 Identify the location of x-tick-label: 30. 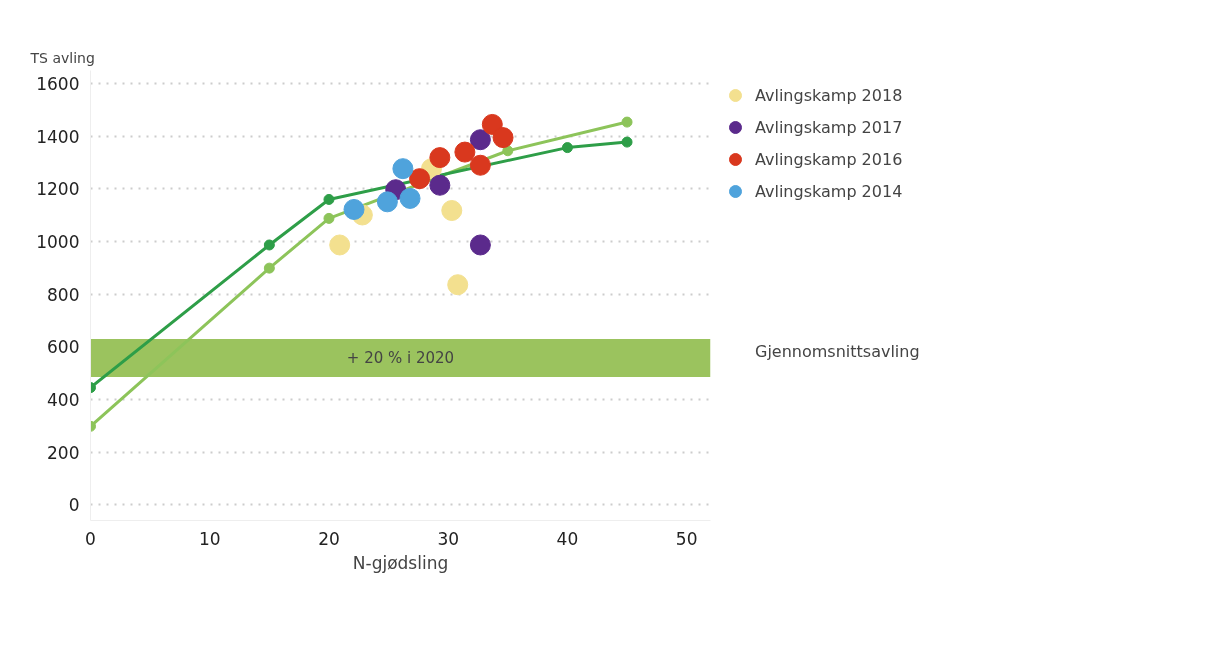
(448, 538).